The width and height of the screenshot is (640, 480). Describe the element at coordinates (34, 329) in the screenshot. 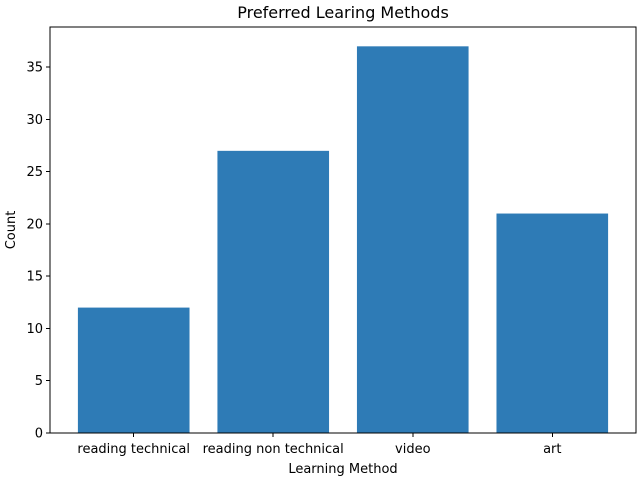

I see `y-tick-label: 10` at that location.